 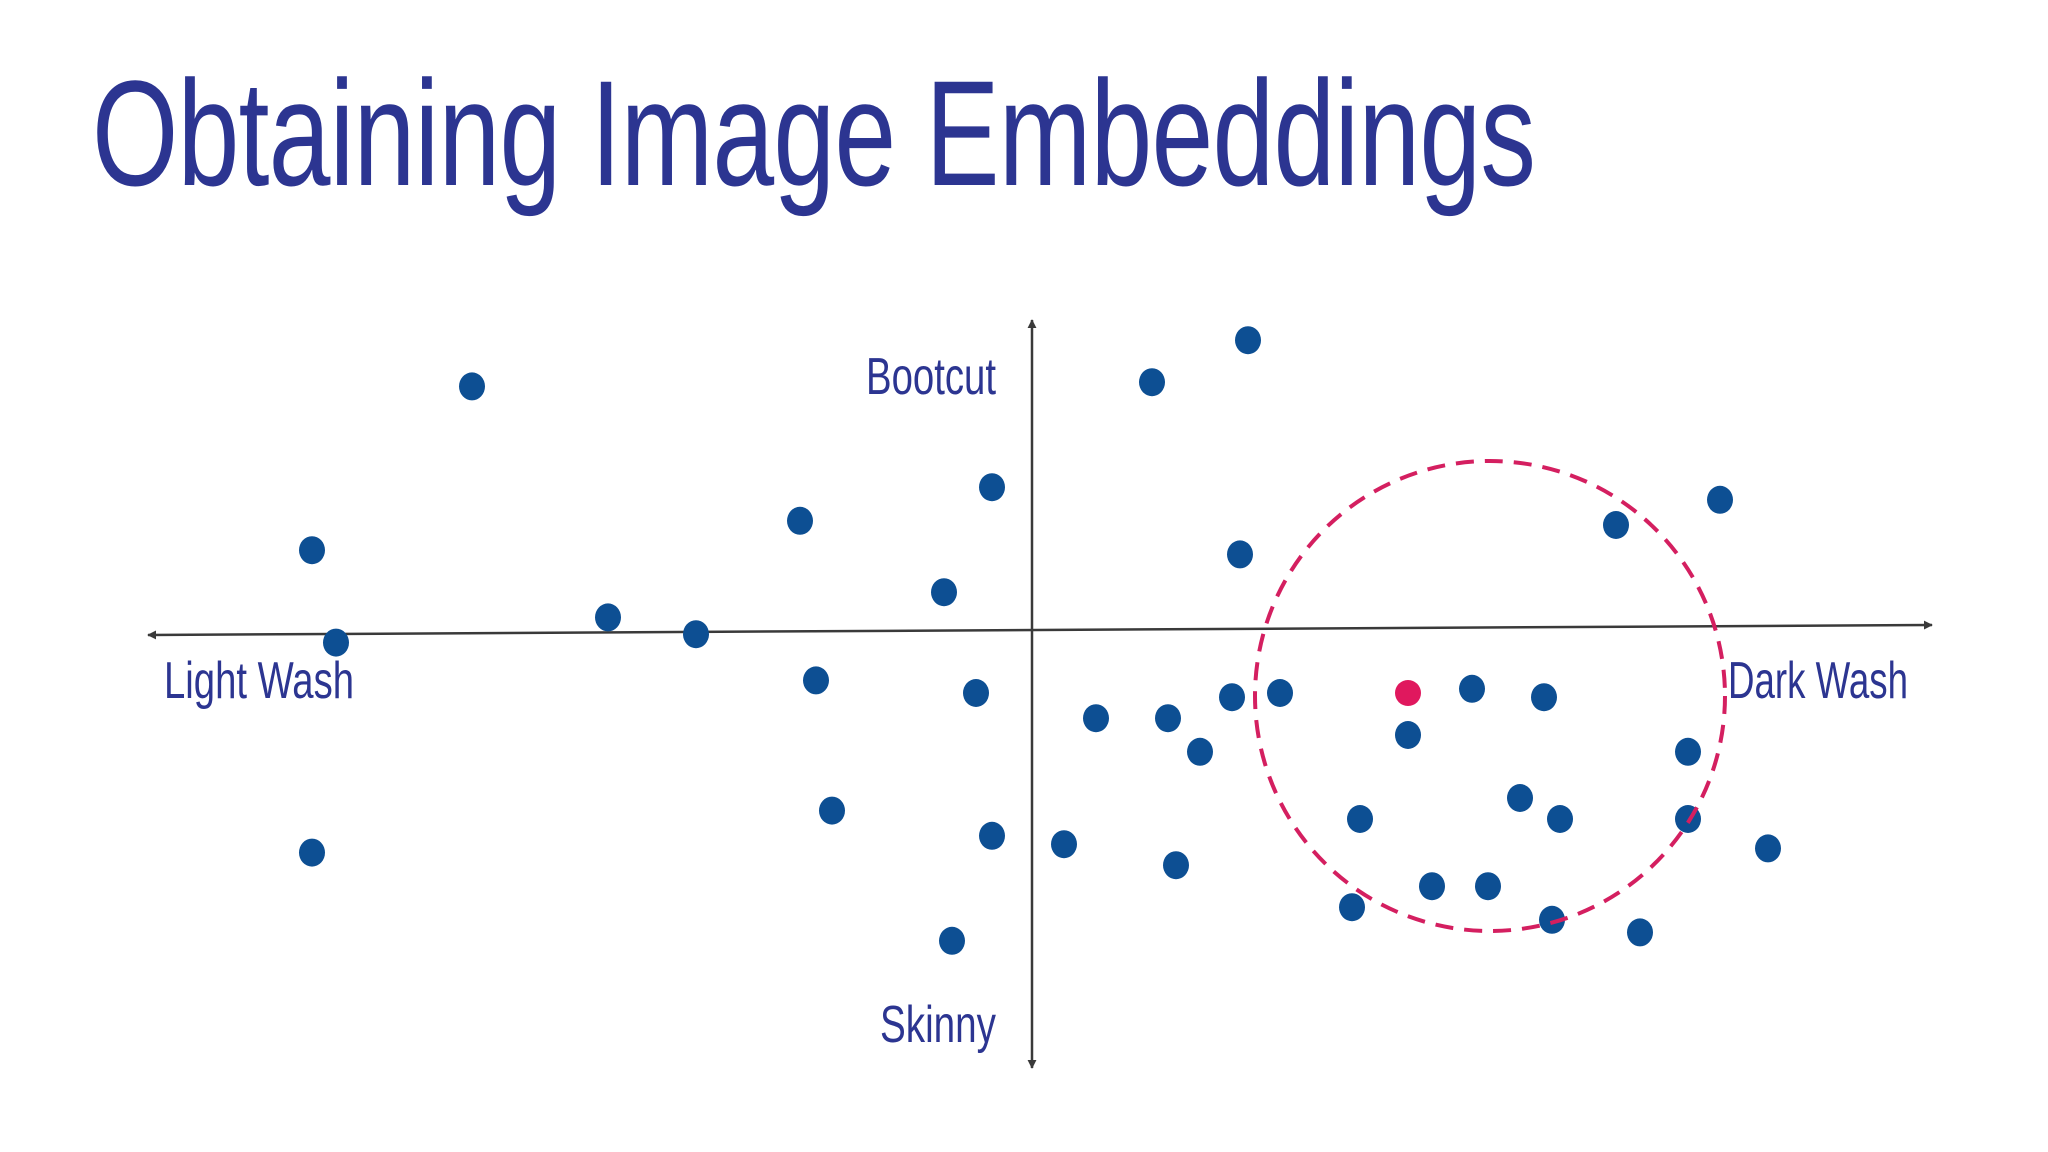 What do you see at coordinates (259, 681) in the screenshot?
I see `x-axis-left-label: Light Wash` at bounding box center [259, 681].